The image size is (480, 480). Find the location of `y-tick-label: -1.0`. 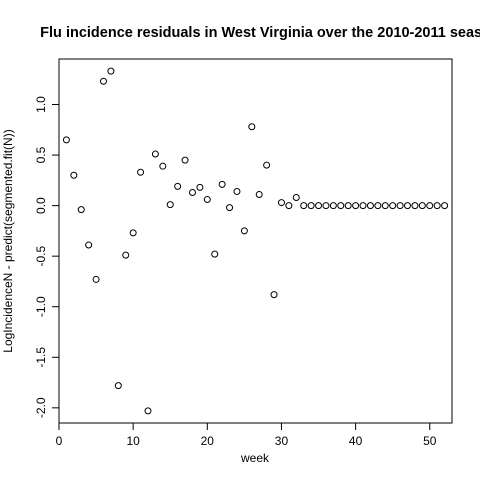

y-tick-label: -1.0 is located at coordinates (41, 306).